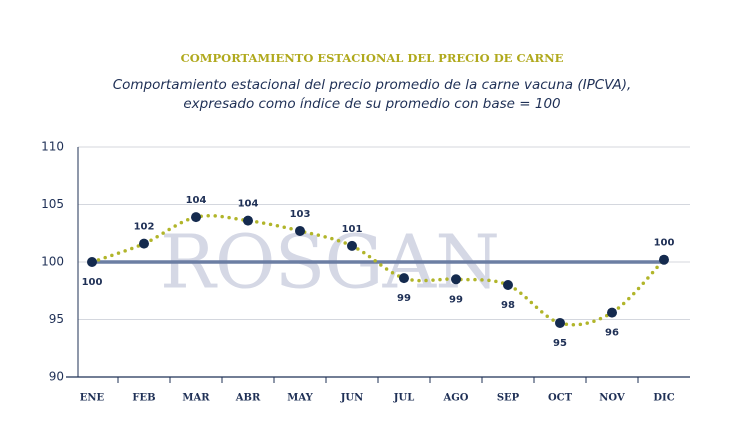 The image size is (732, 422). What do you see at coordinates (612, 398) in the screenshot?
I see `x-tick-label: NOV` at bounding box center [612, 398].